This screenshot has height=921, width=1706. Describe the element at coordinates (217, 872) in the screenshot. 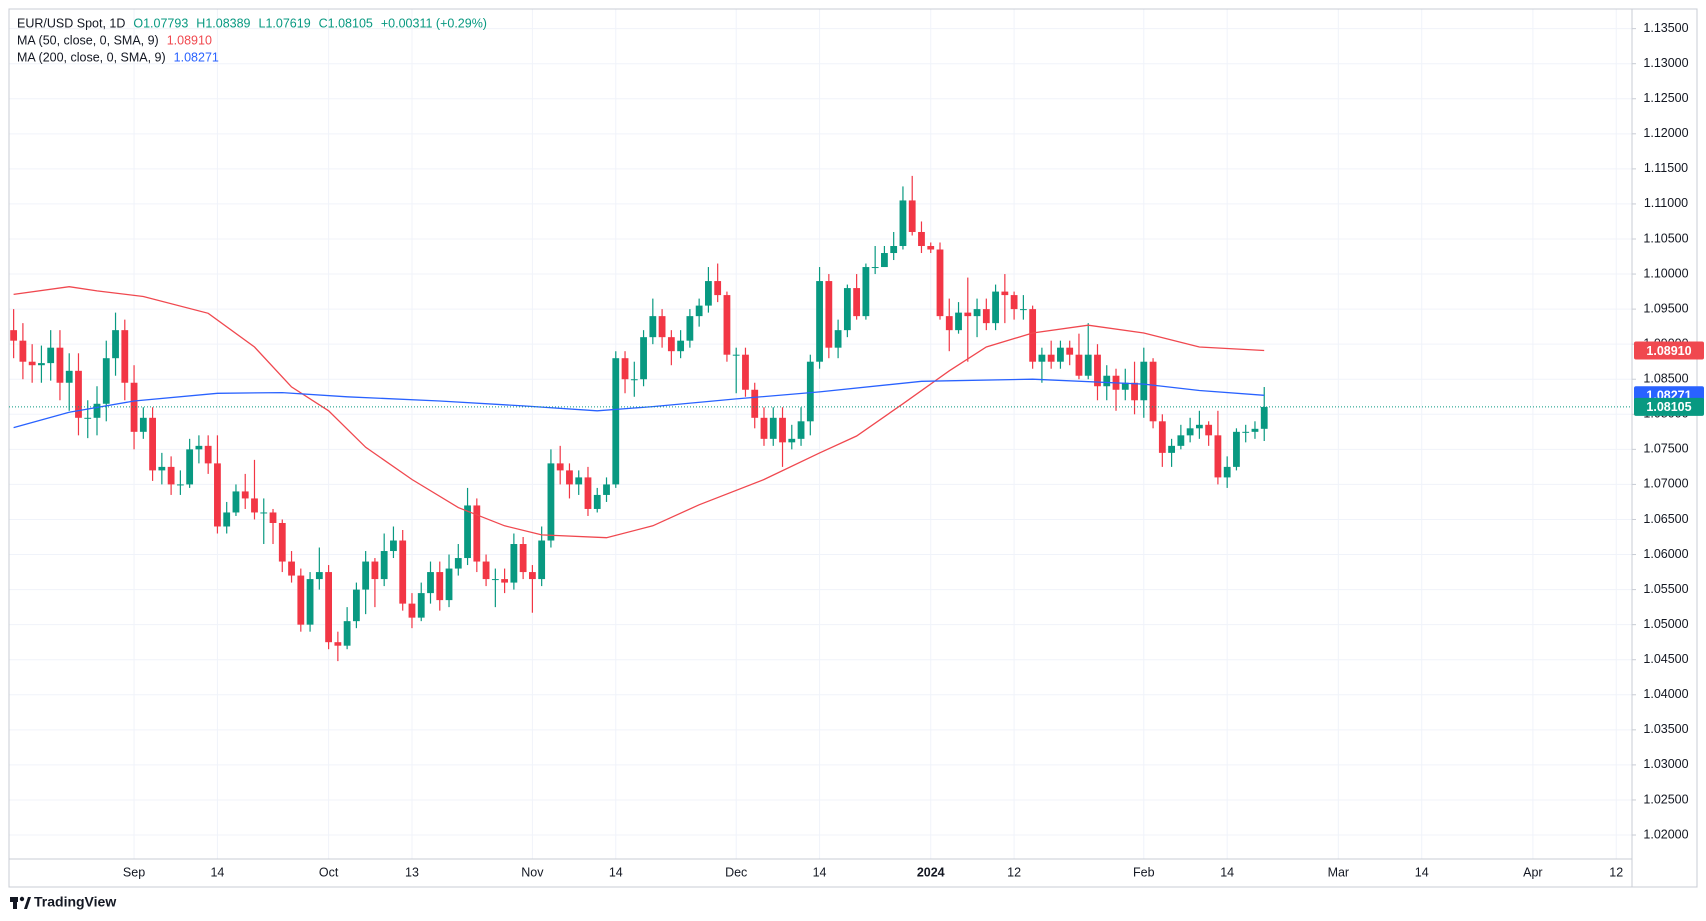

I see `x-tick-label: 14` at that location.